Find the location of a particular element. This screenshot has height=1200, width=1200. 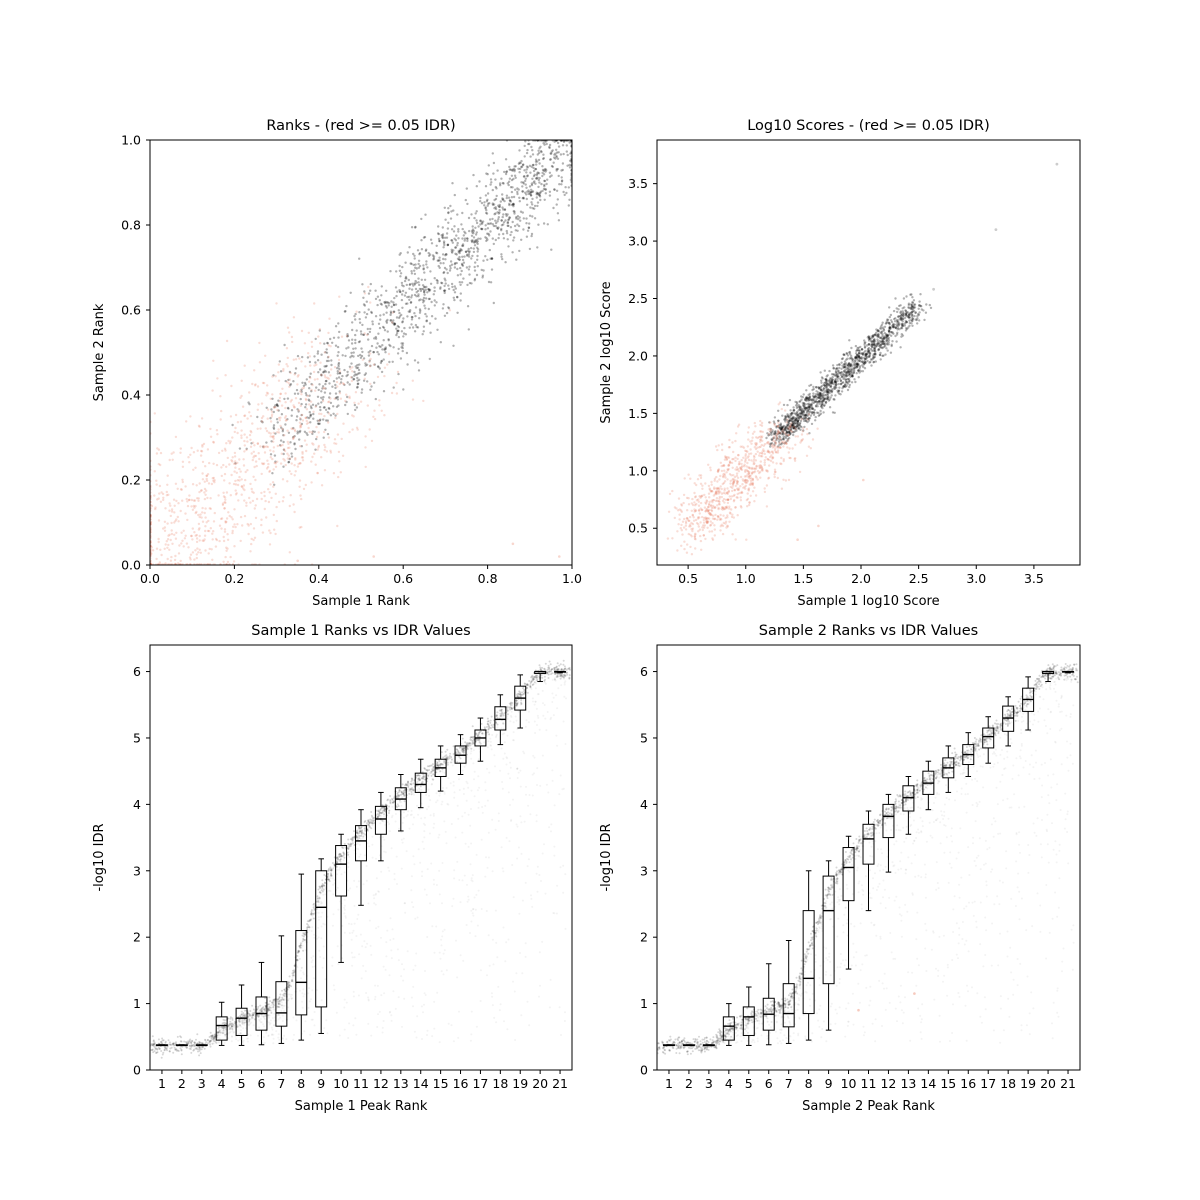

y-tick-label: 2.5 is located at coordinates (638, 298).